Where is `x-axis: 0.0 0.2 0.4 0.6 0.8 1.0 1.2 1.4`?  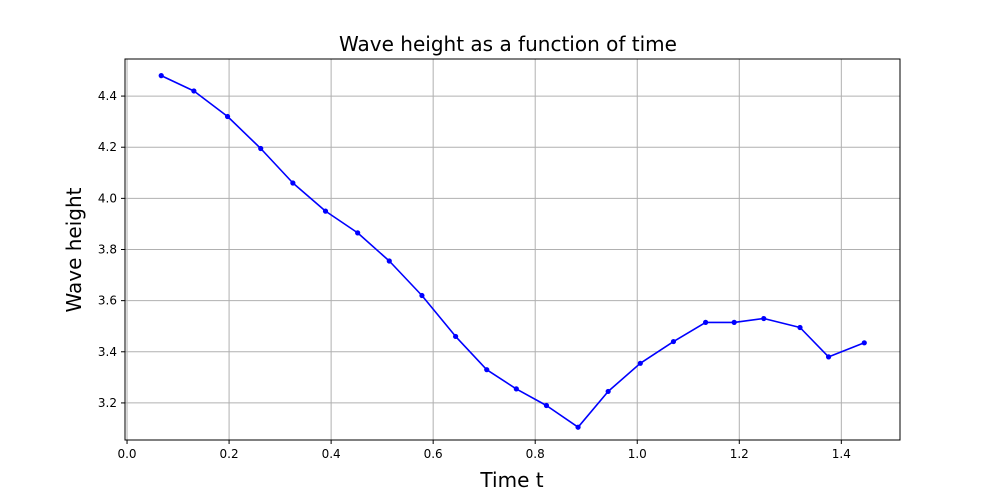 x-axis: 0.0 0.2 0.4 0.6 0.8 1.0 1.2 1.4 is located at coordinates (484, 450).